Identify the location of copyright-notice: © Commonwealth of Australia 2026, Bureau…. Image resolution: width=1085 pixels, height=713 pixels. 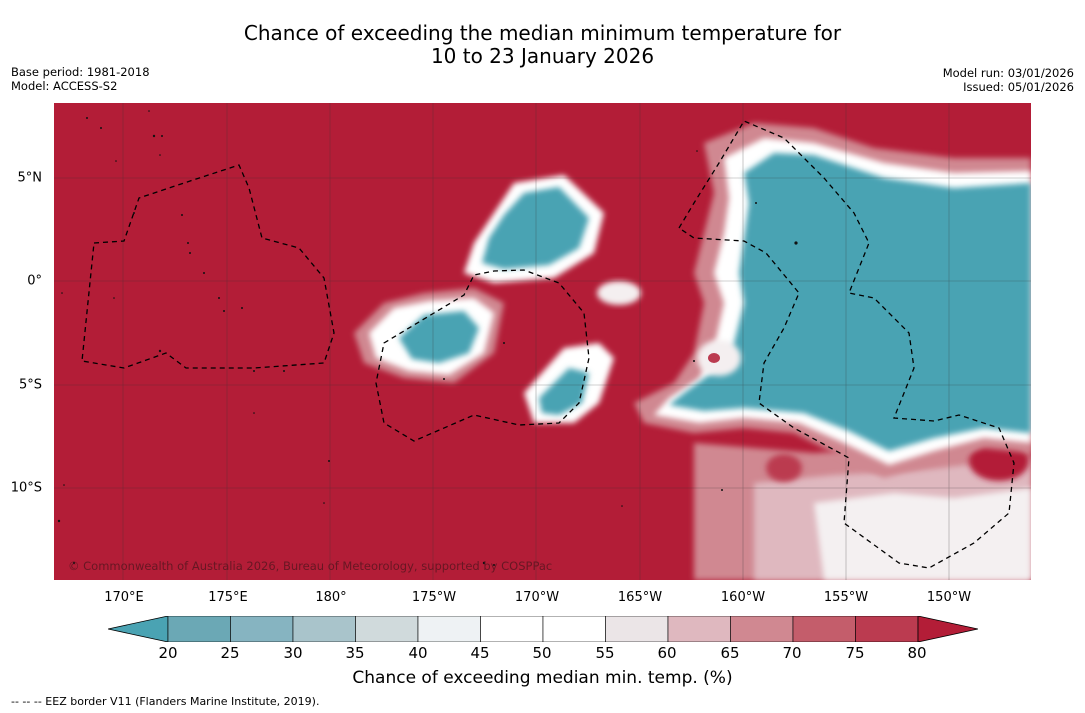
(310, 566).